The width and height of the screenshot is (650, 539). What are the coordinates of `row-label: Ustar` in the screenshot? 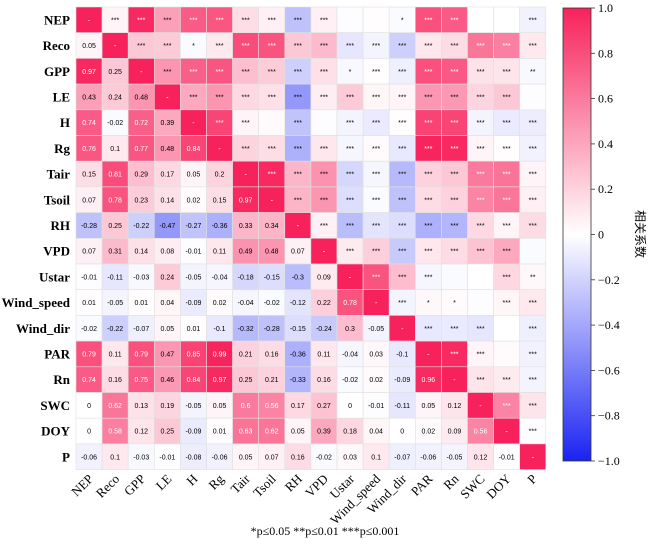 It's located at (54, 276).